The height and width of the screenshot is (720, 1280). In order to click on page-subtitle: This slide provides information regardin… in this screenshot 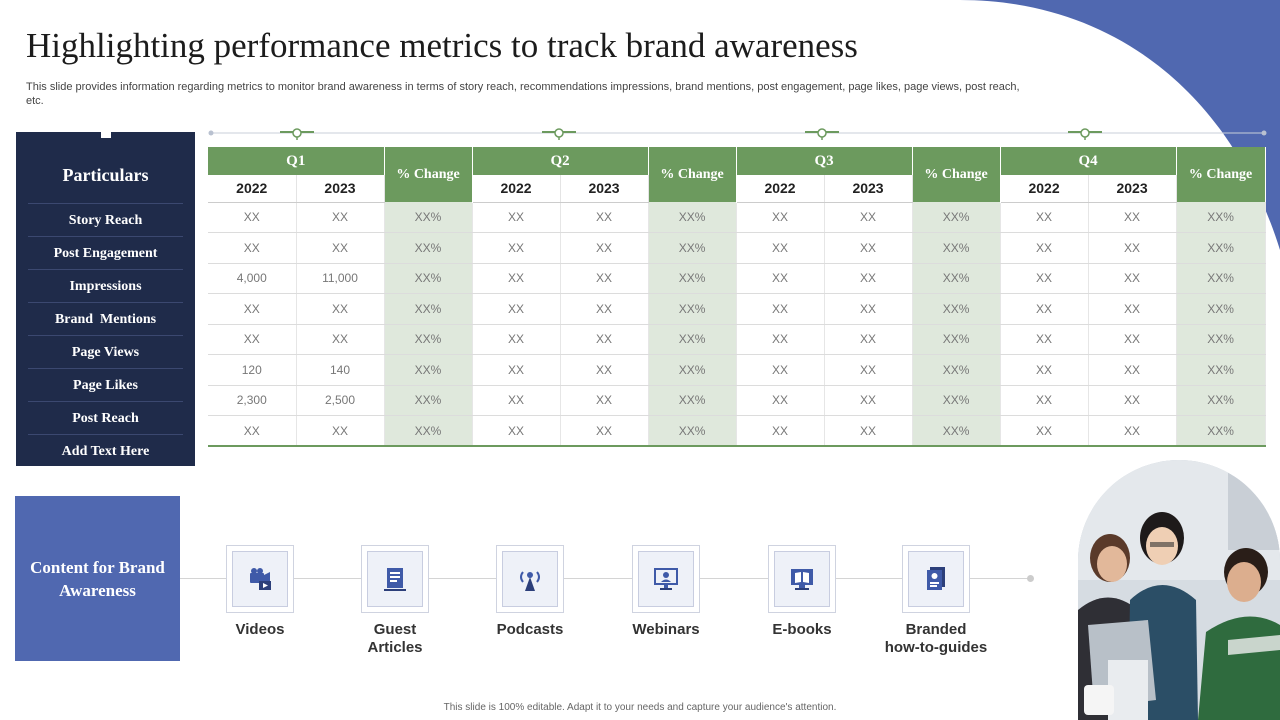, I will do `click(523, 94)`.